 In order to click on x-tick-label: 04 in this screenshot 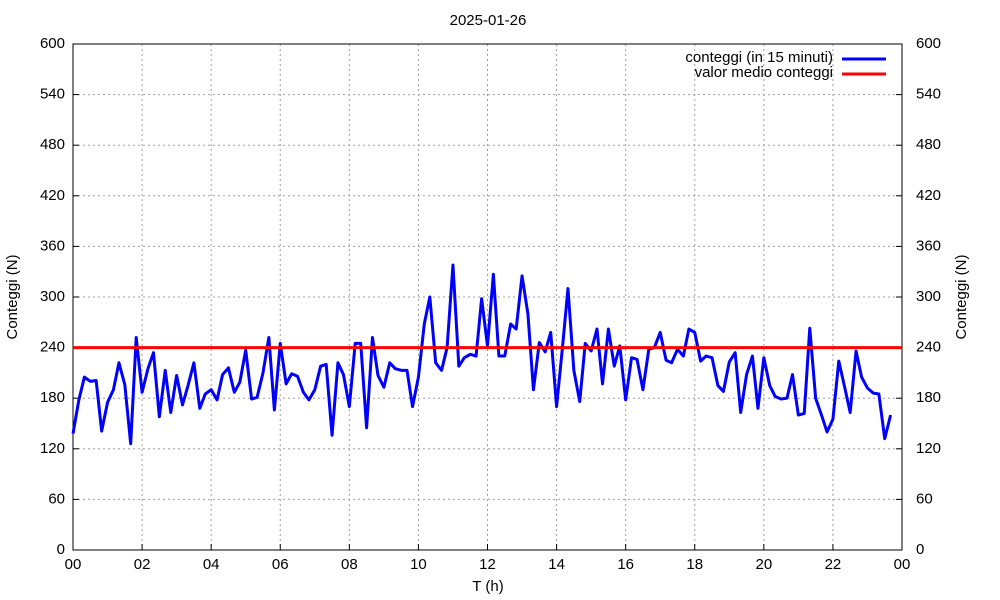, I will do `click(211, 564)`.